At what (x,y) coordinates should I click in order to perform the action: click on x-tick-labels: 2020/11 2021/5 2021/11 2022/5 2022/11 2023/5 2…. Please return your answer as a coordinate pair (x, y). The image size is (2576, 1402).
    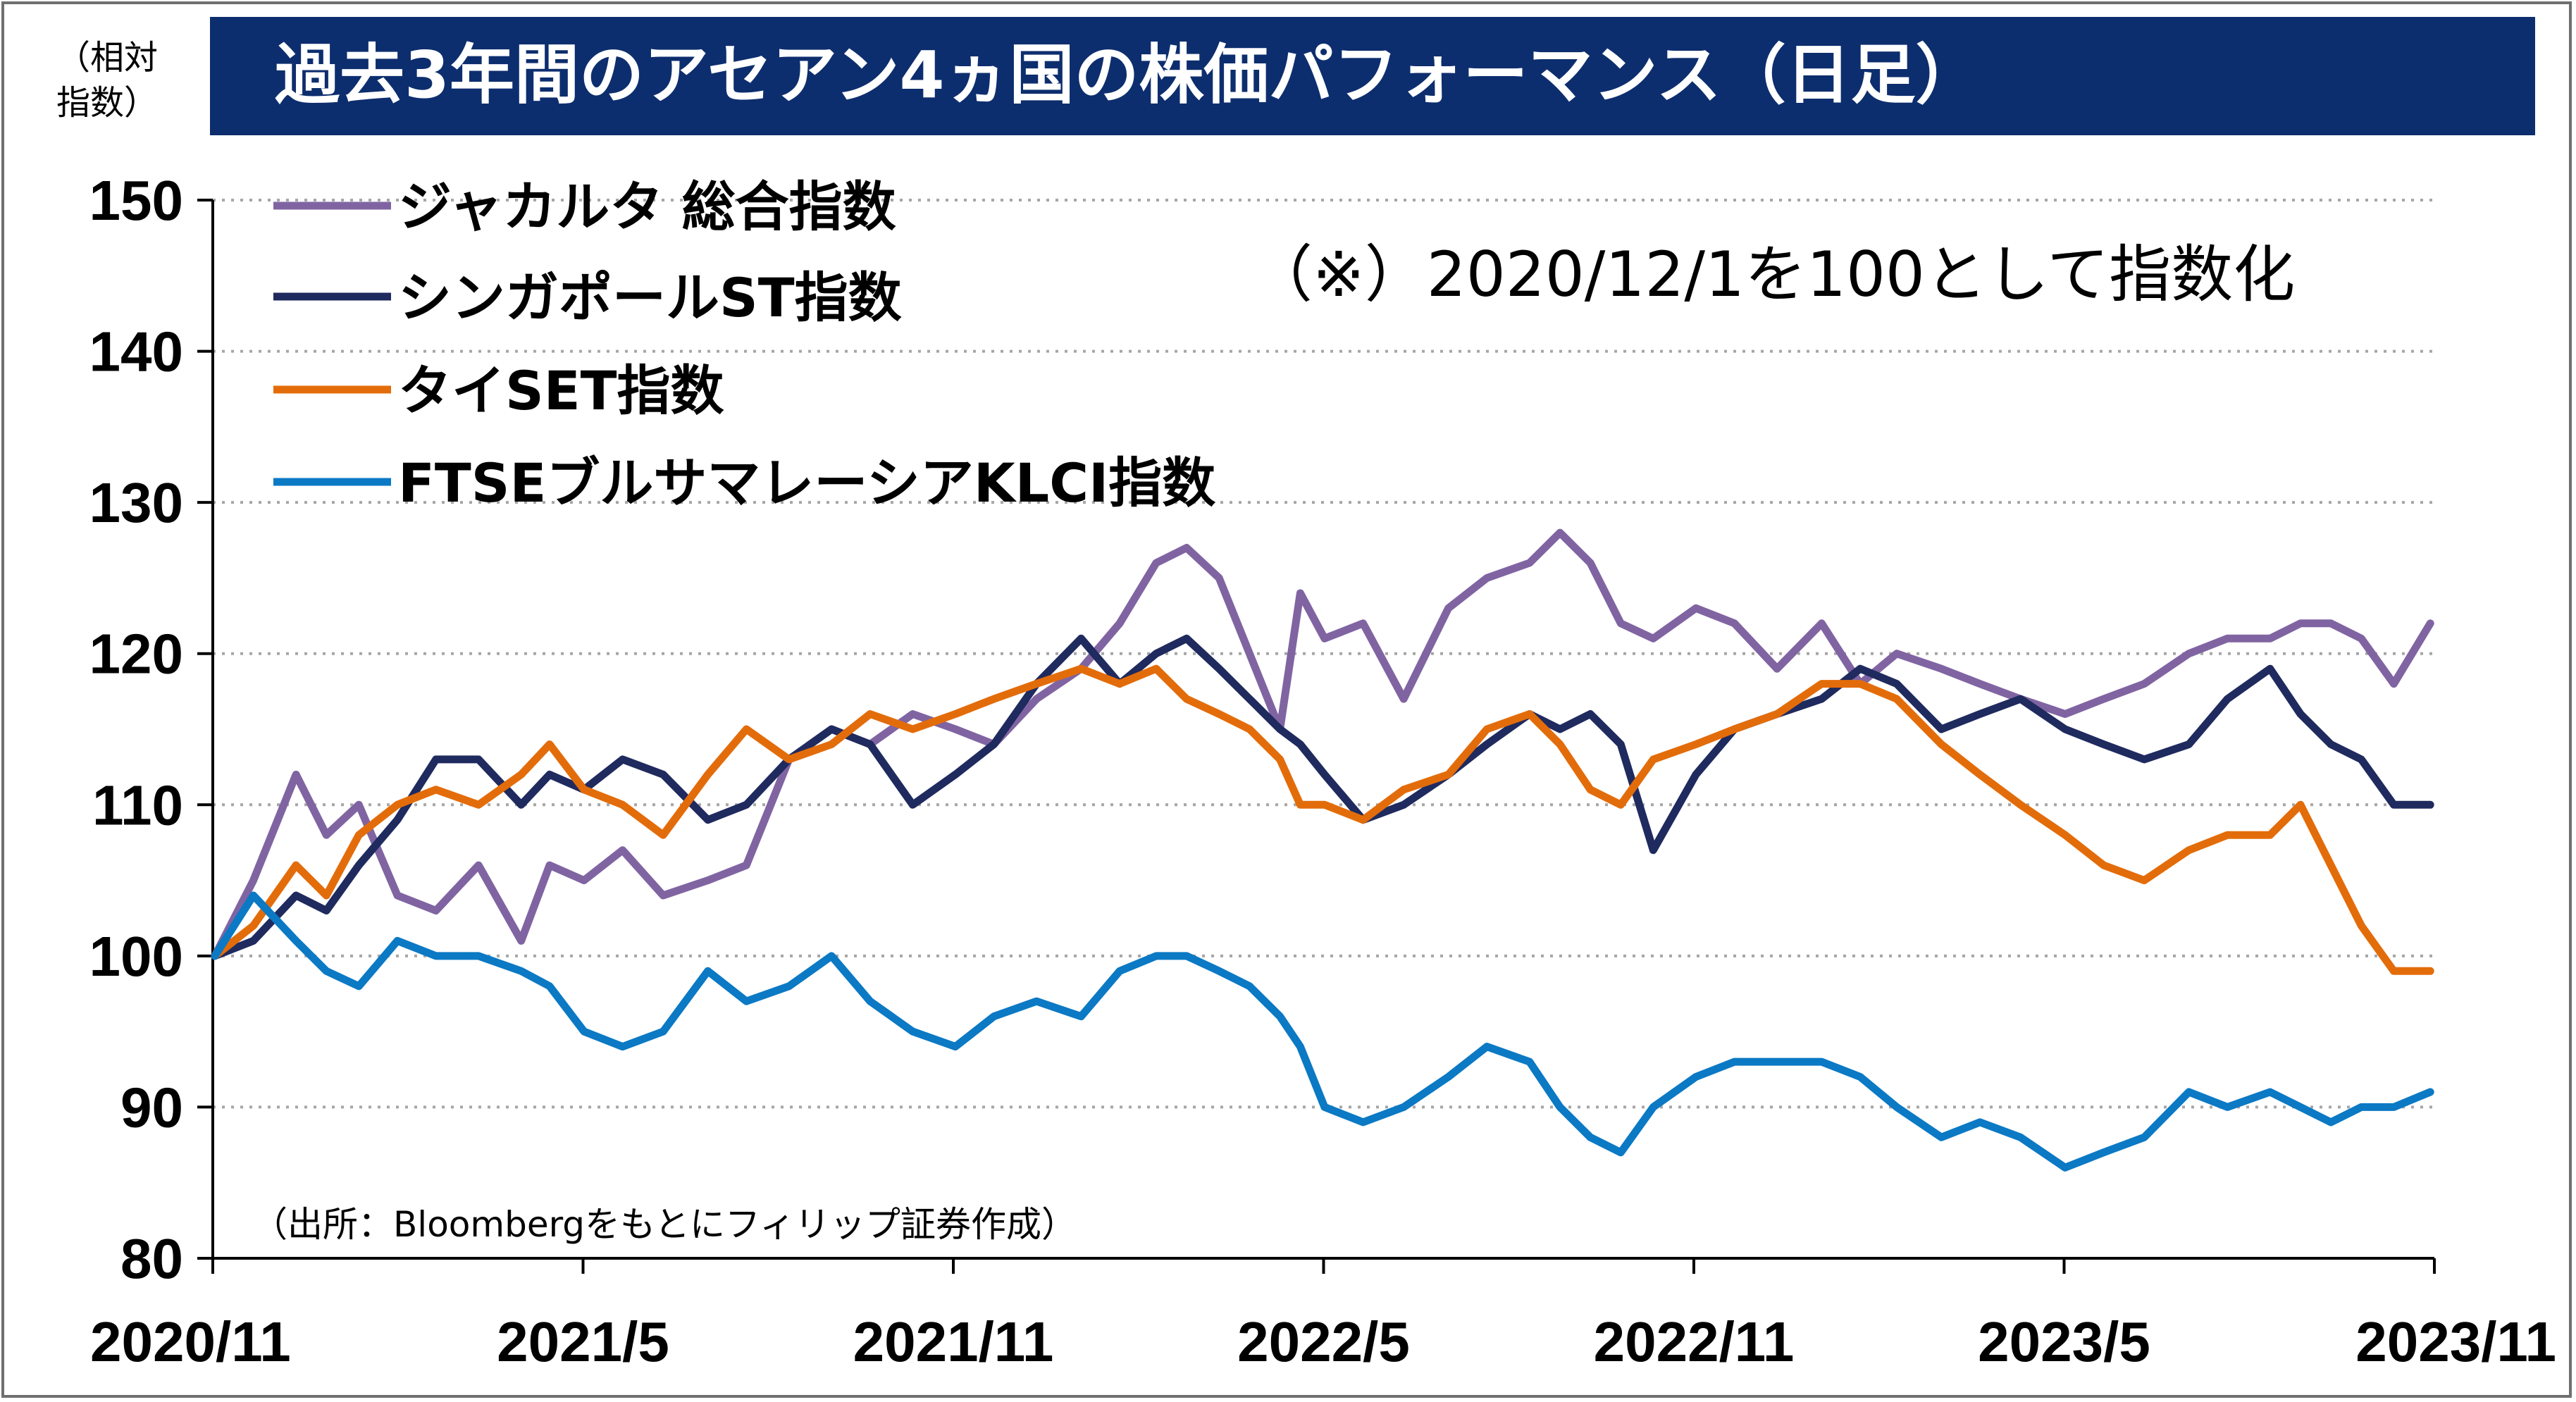
    Looking at the image, I should click on (1323, 1341).